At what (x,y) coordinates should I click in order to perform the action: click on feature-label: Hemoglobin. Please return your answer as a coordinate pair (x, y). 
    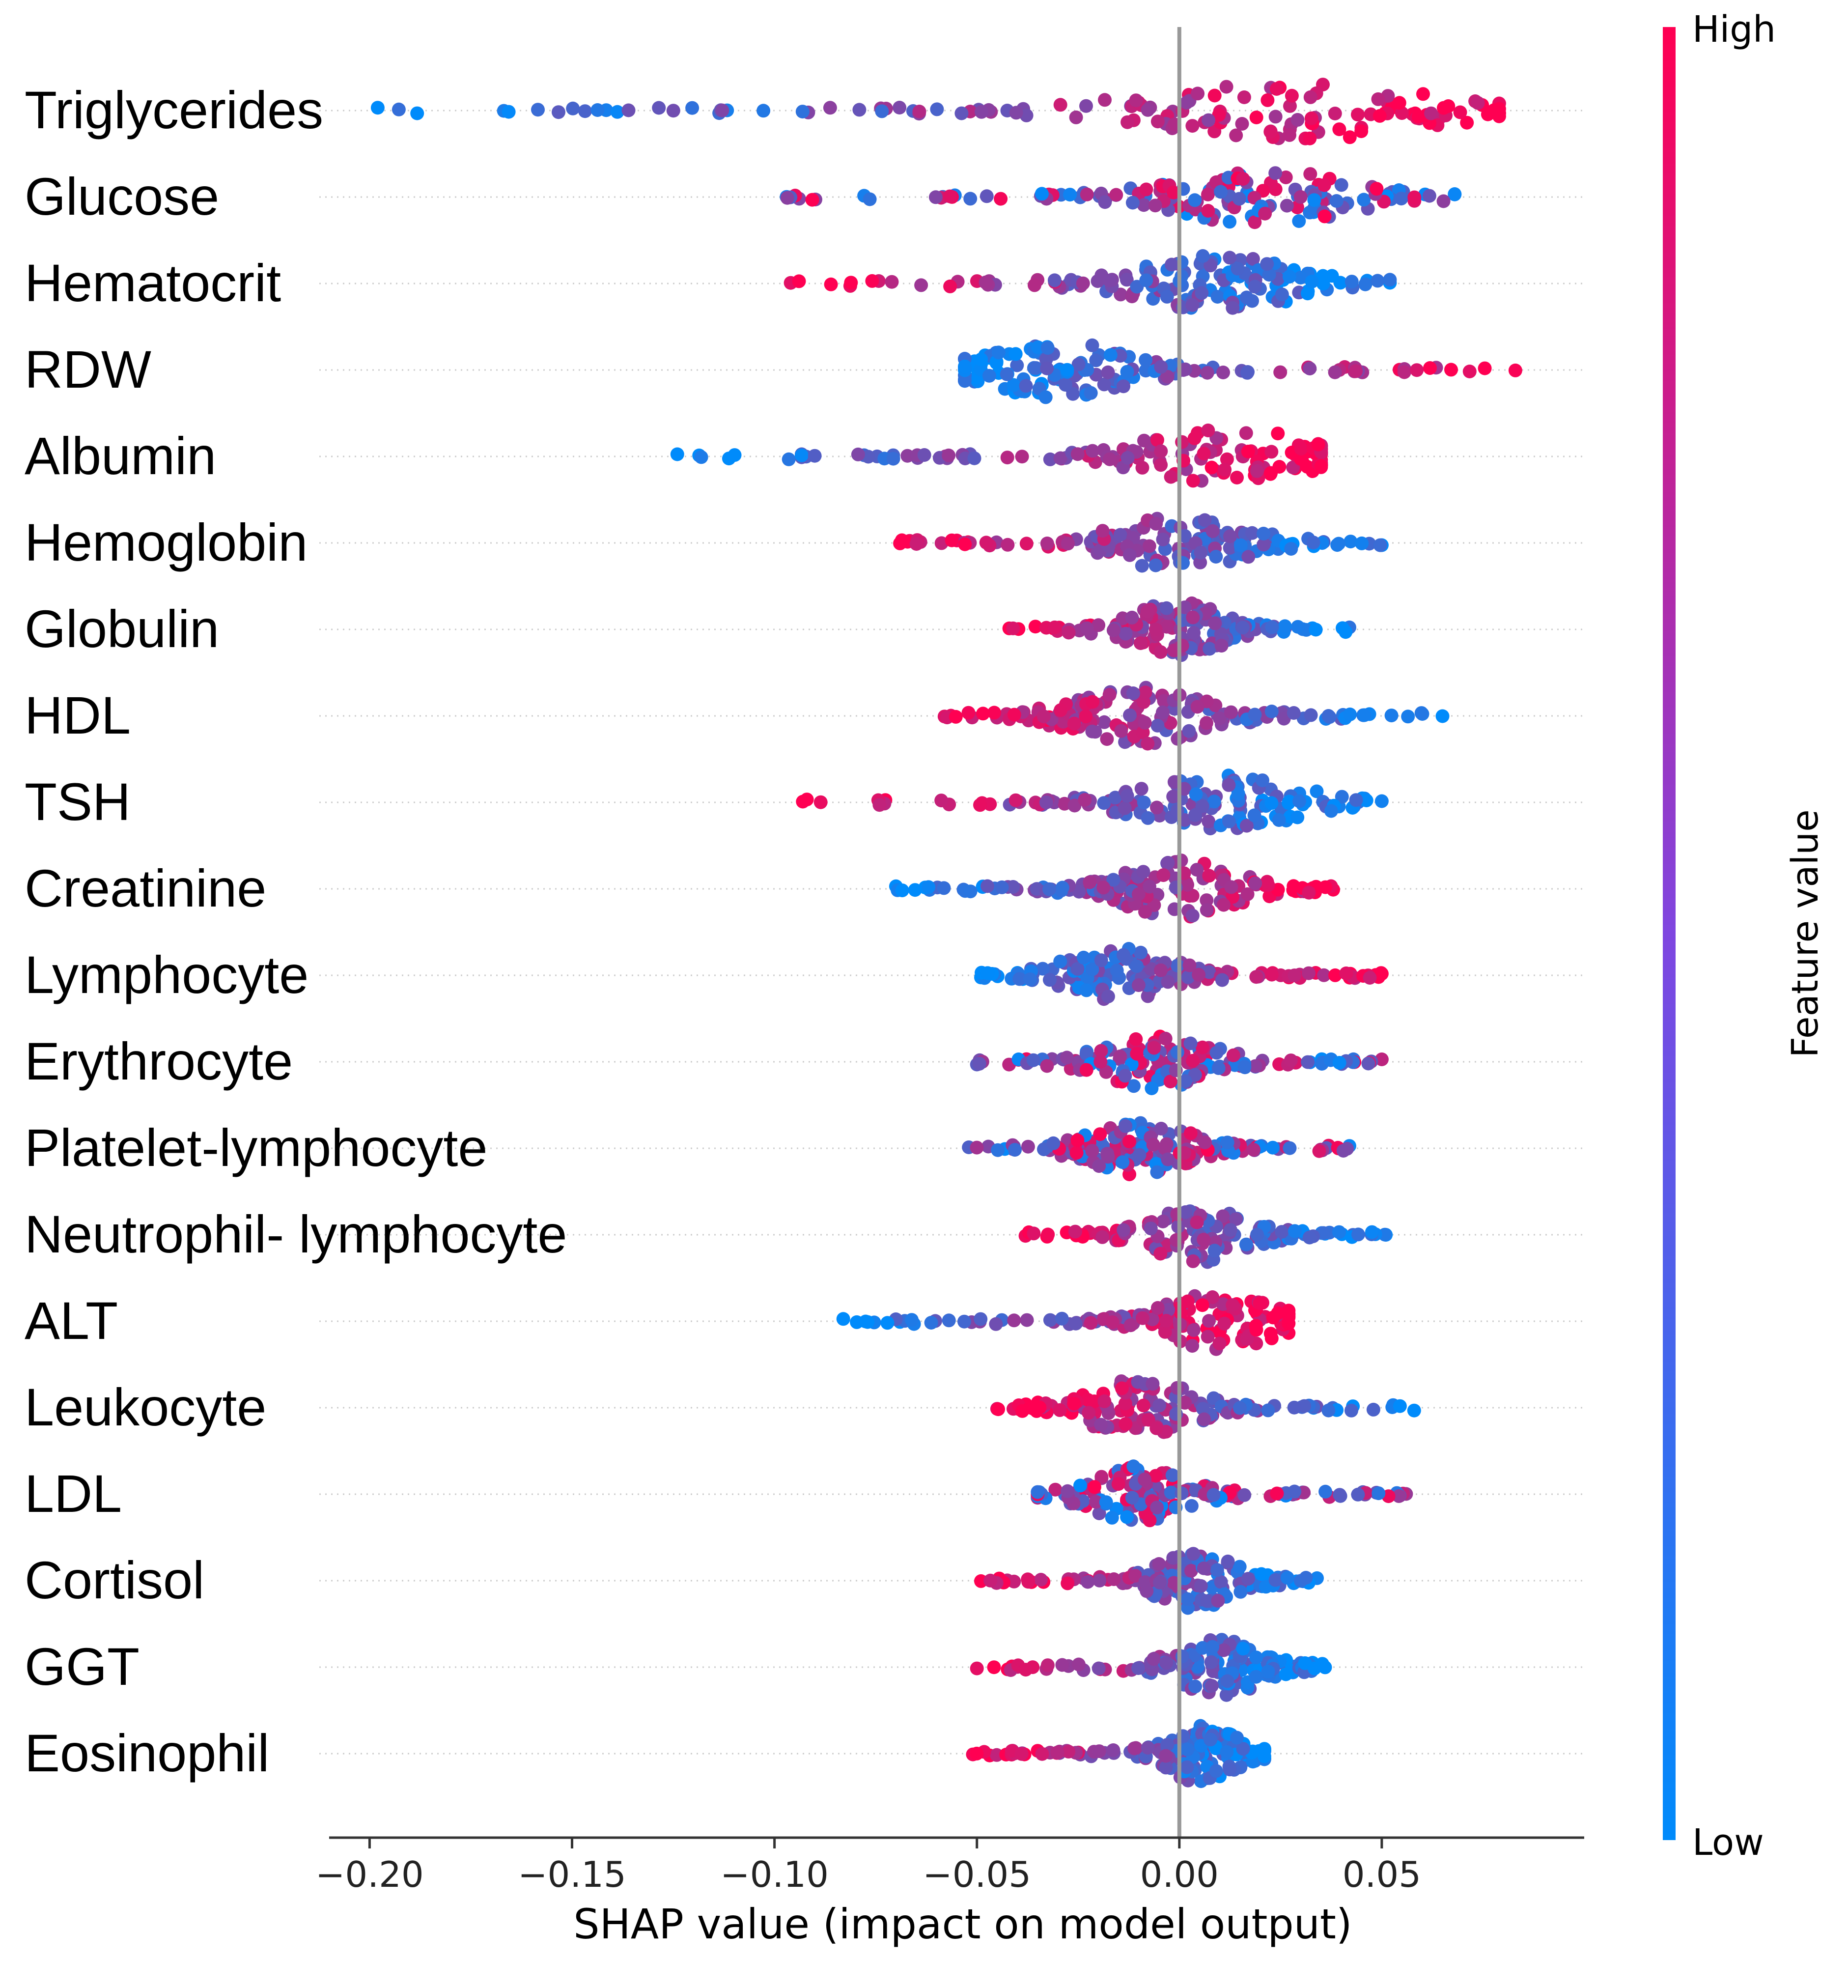
    Looking at the image, I should click on (166, 542).